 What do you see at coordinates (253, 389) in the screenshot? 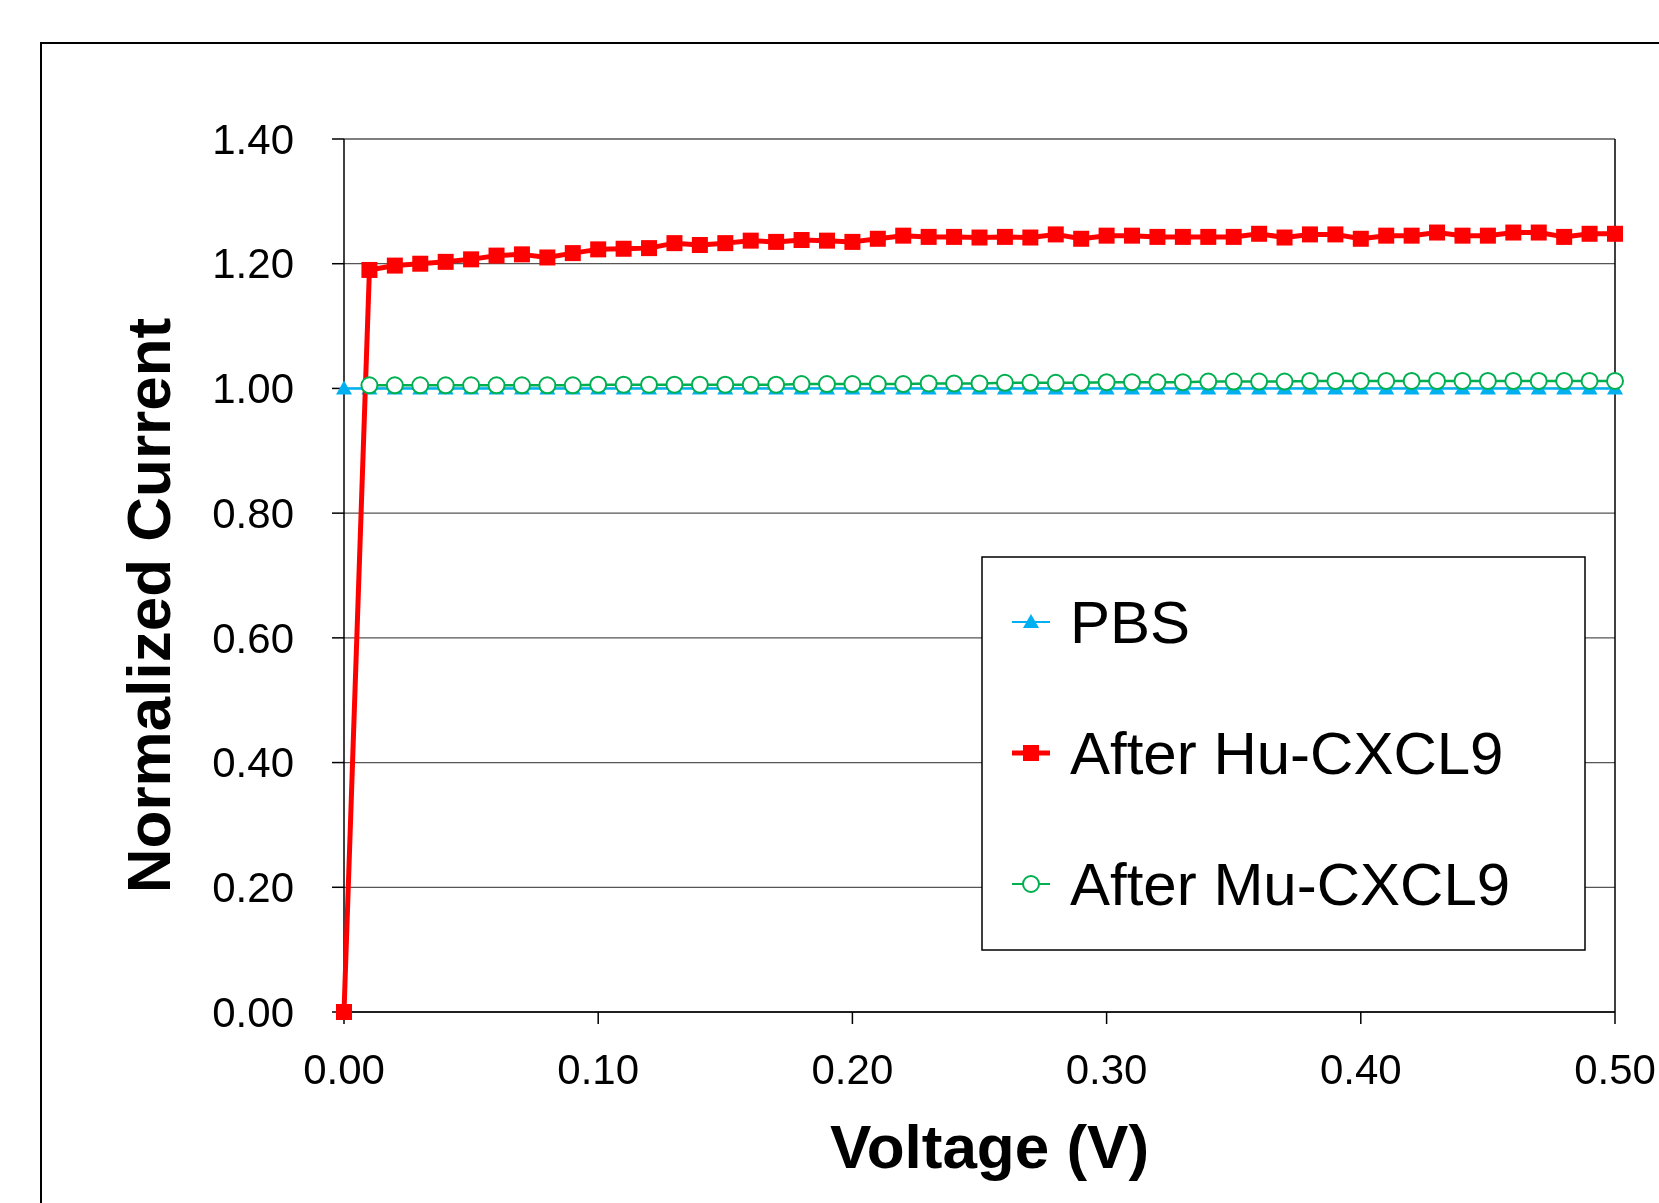
I see `y-tick-label: 1.00` at bounding box center [253, 389].